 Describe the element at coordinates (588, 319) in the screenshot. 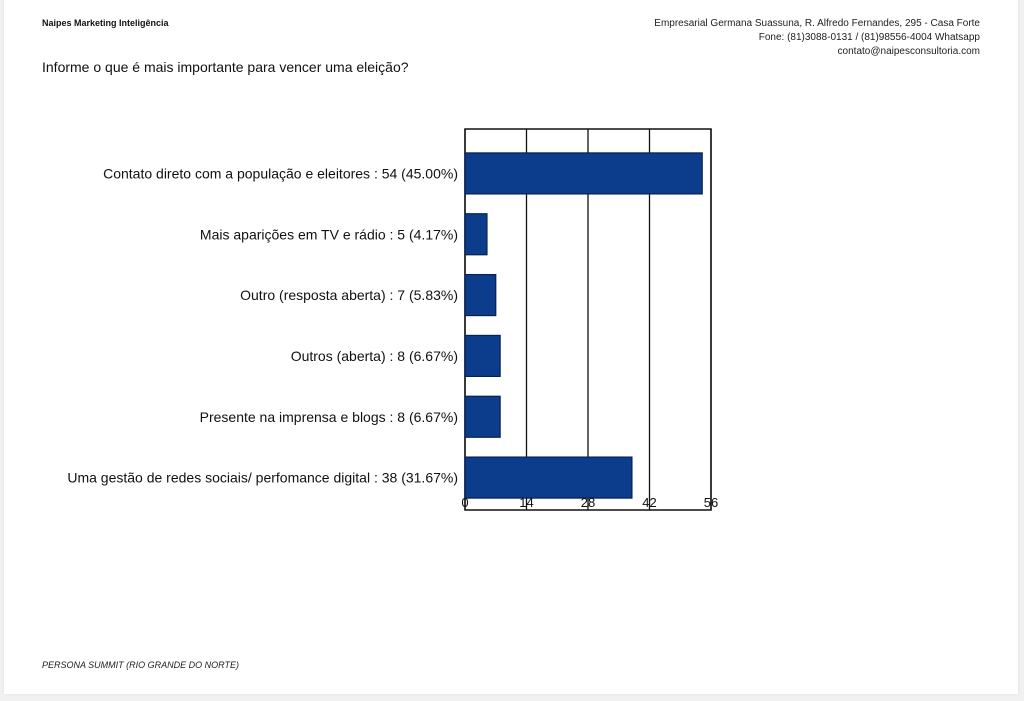

I see `plot-frame` at that location.